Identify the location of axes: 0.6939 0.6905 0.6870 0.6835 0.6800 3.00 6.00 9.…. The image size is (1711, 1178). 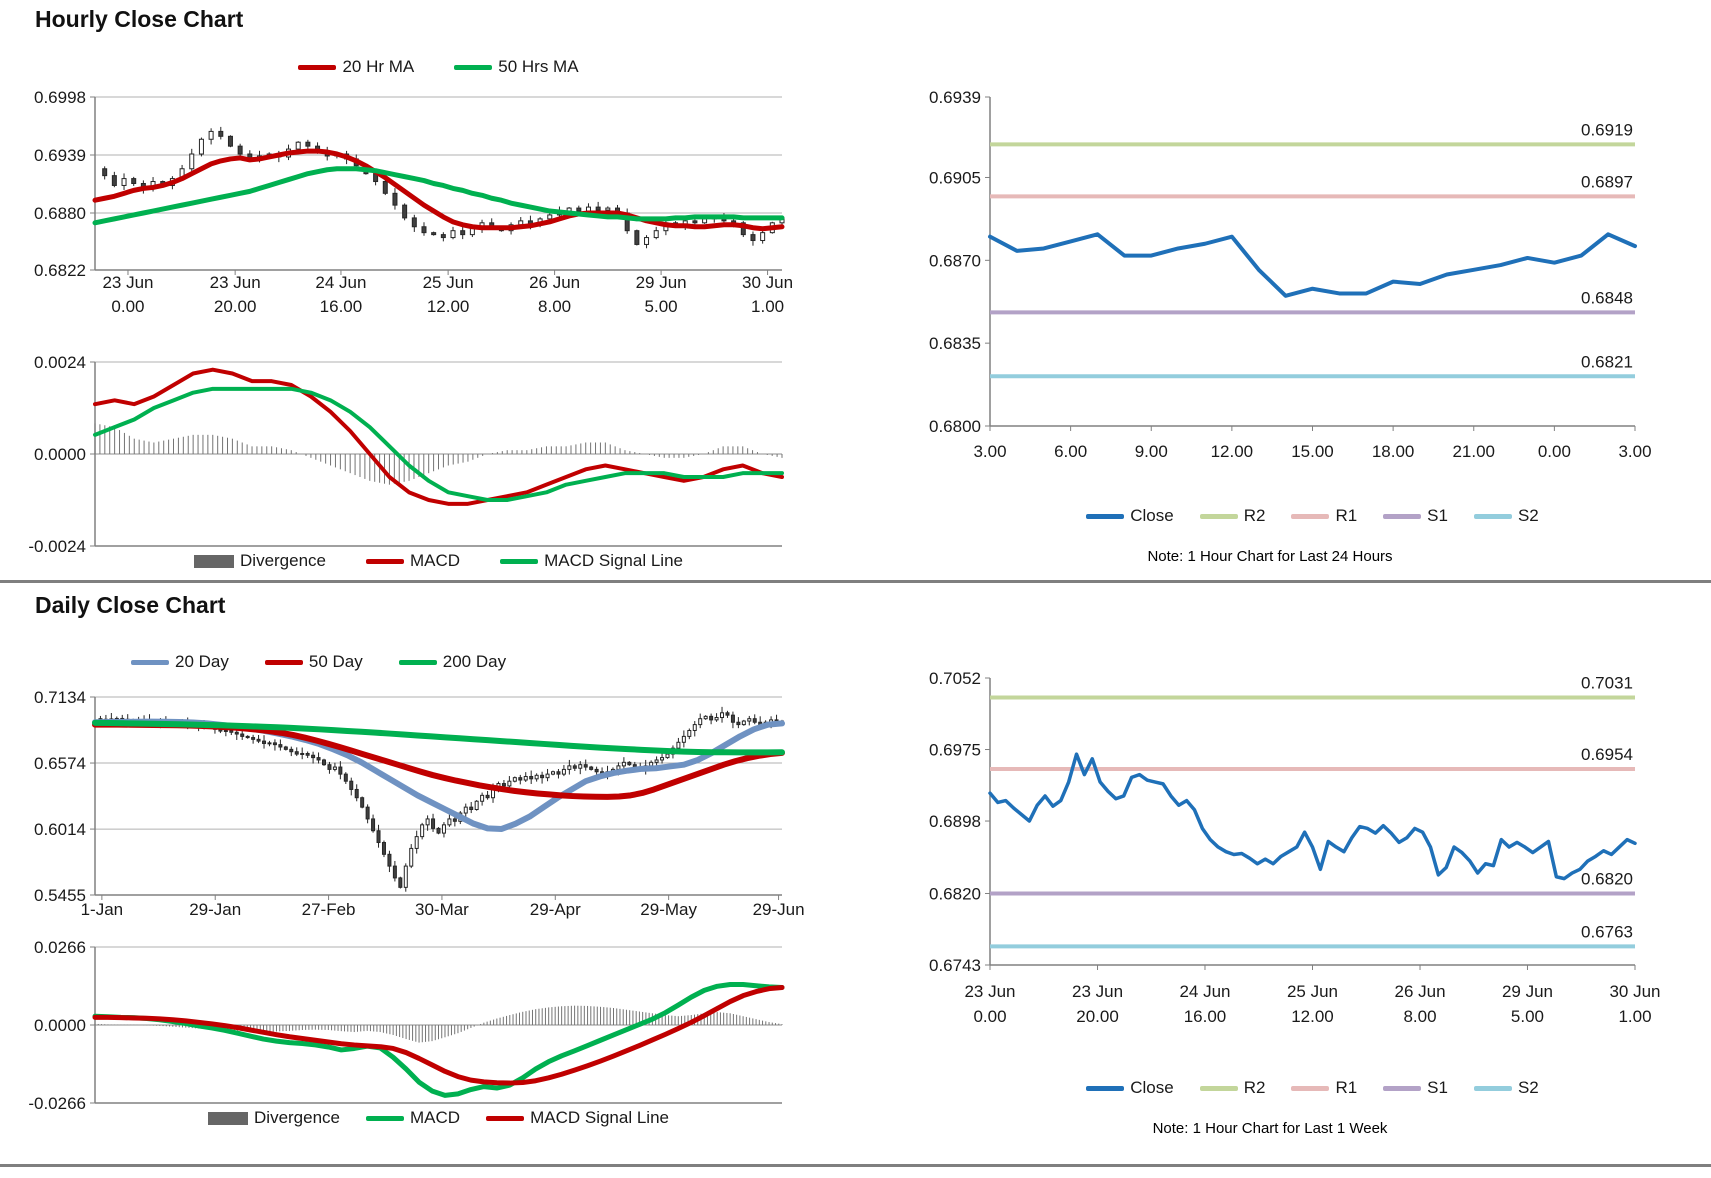
(1290, 274).